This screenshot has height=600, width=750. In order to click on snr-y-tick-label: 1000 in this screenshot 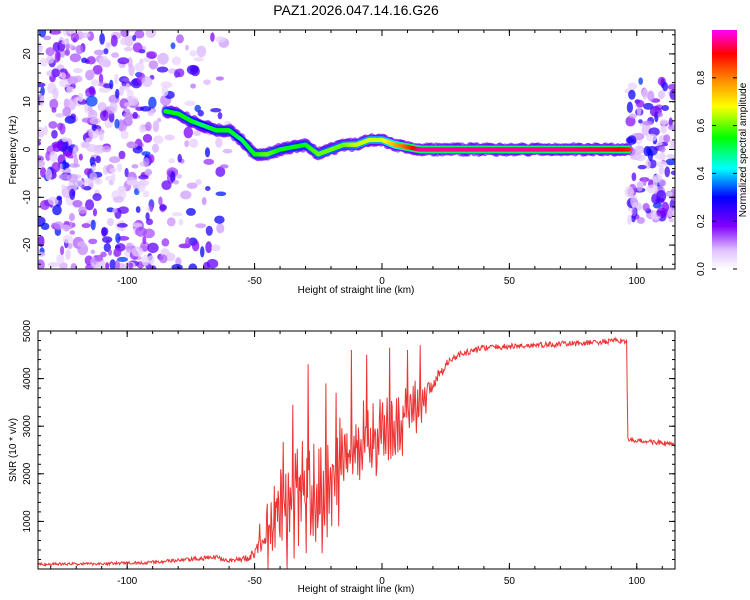, I will do `click(27, 521)`.